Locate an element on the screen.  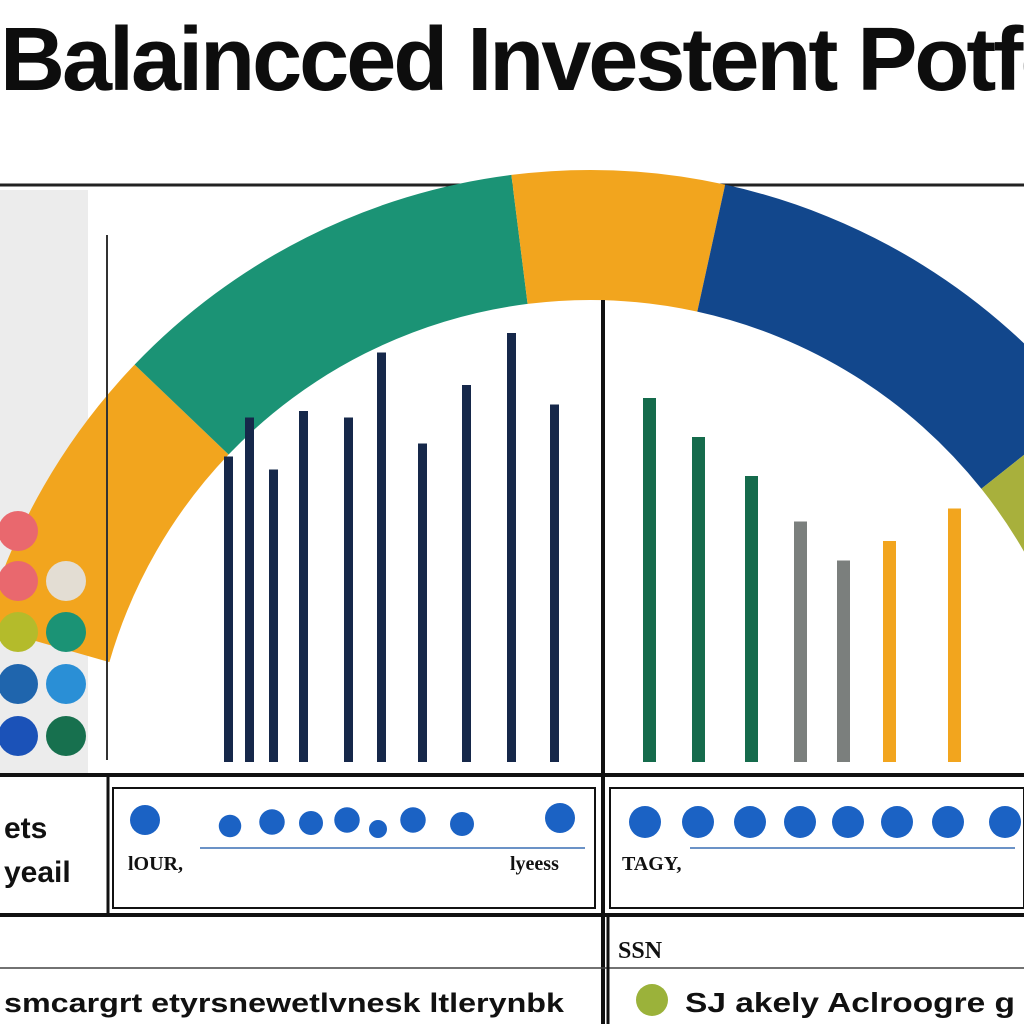
legend-dot-group is located at coordinates (43, 633).